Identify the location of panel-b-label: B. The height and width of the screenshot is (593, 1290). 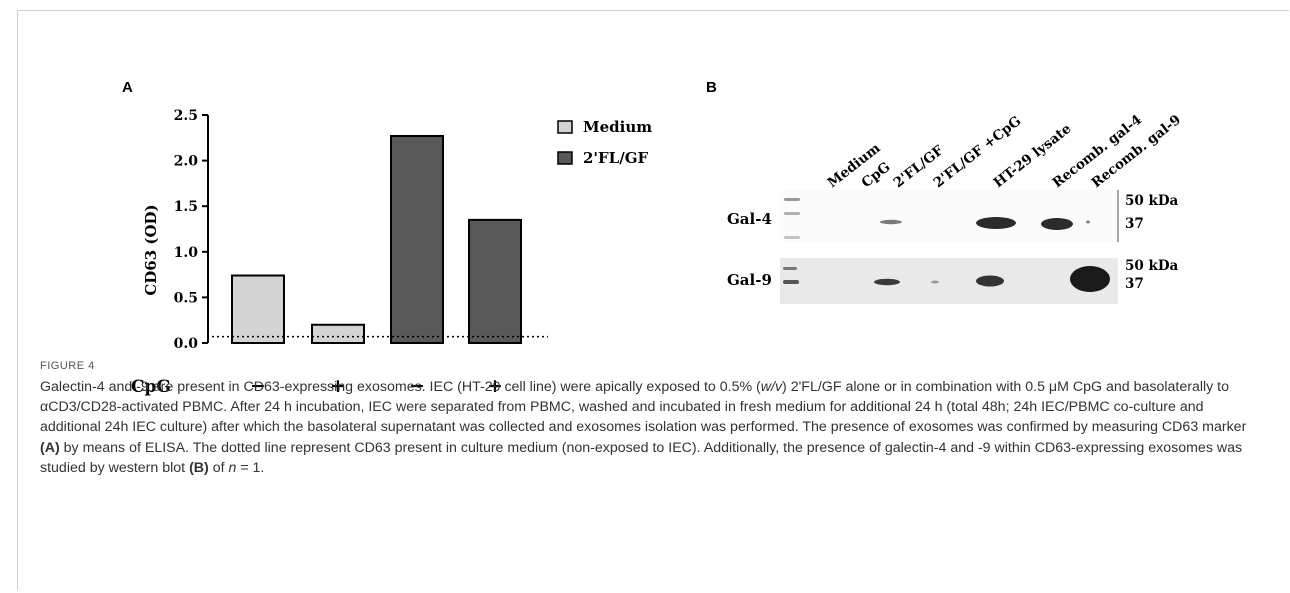
(711, 87).